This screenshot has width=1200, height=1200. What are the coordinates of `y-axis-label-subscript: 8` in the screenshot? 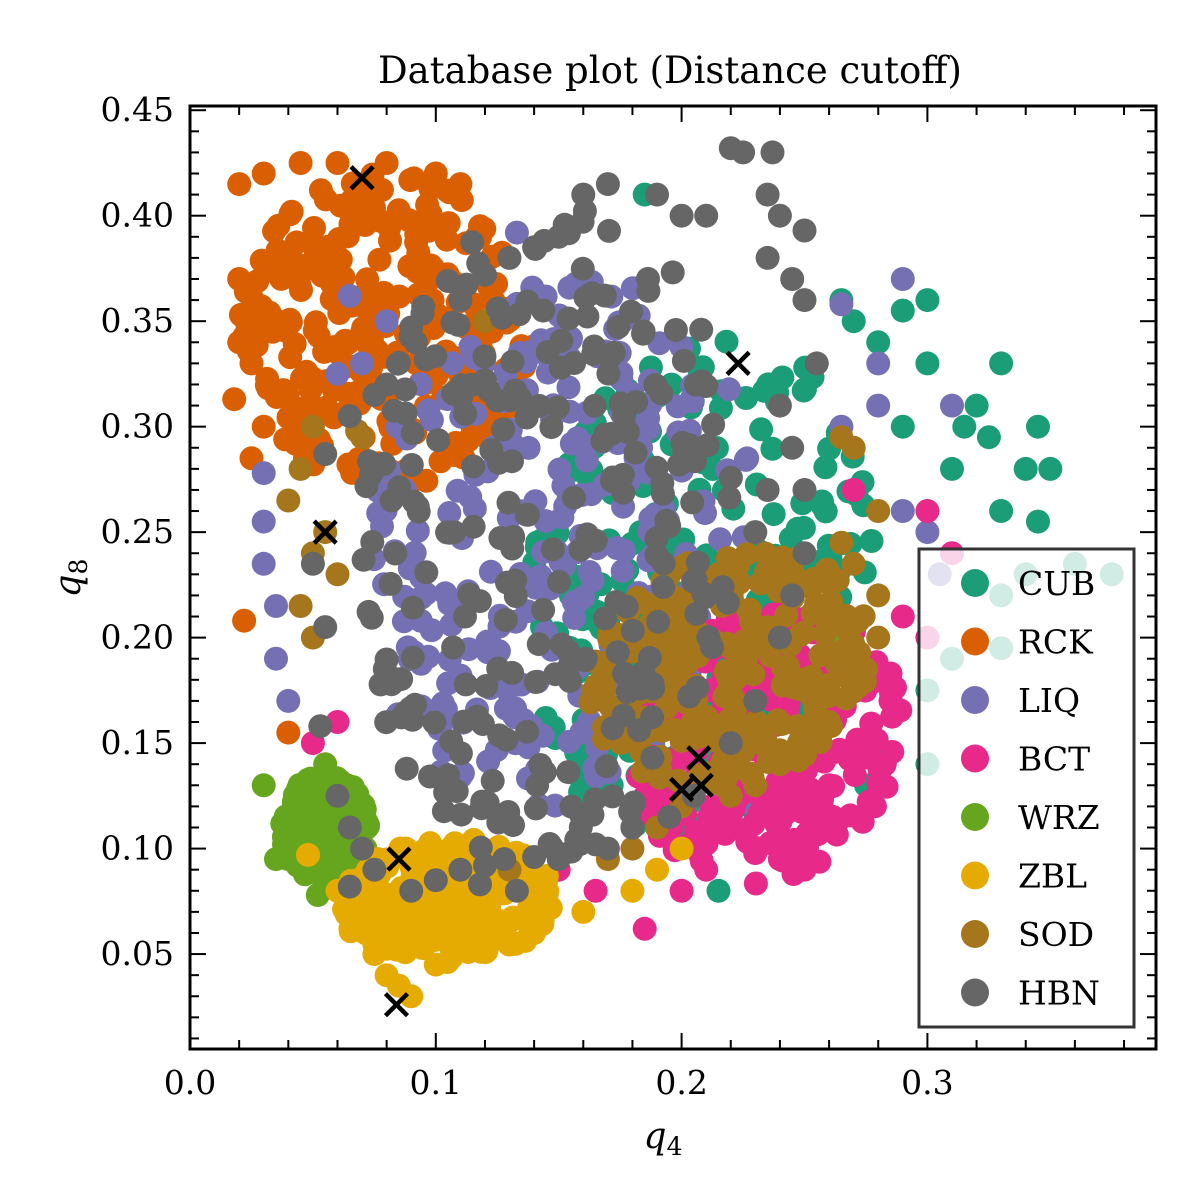 It's located at (78, 567).